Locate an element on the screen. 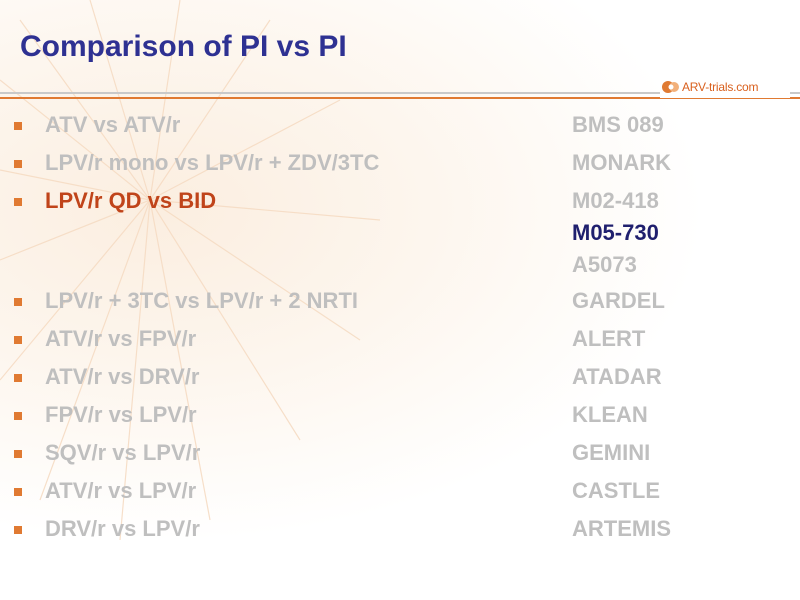 This screenshot has height=600, width=800. study-name: KLEAN is located at coordinates (610, 414).